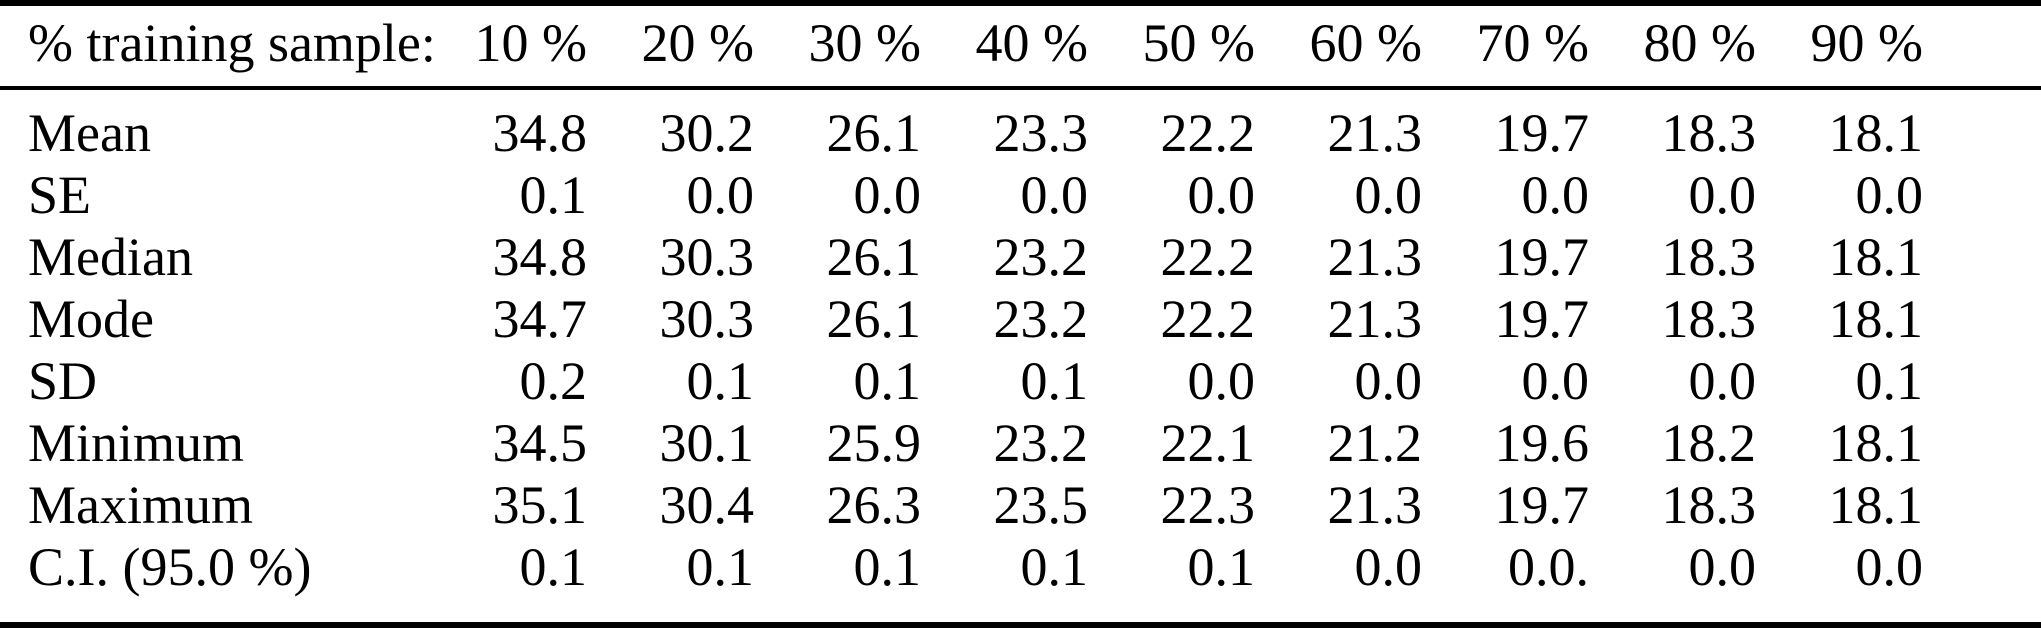 The width and height of the screenshot is (2041, 630). Describe the element at coordinates (170, 567) in the screenshot. I see `row-label: C.I. (95.0 %)` at that location.